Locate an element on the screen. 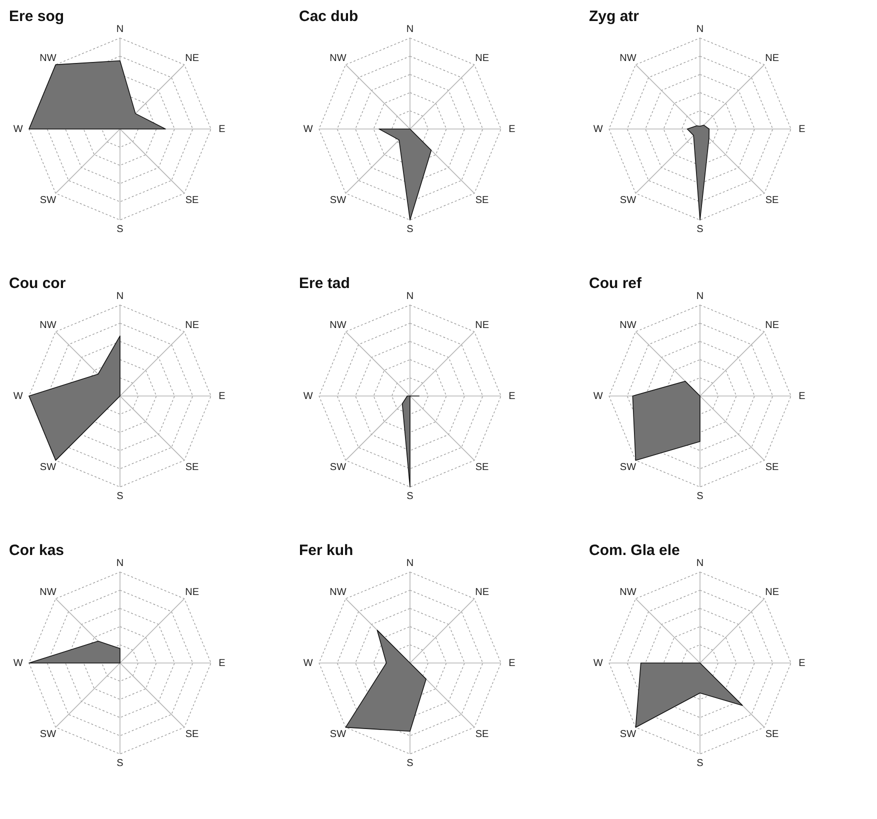 The image size is (877, 819). chart-title: Com. Gla ele is located at coordinates (634, 550).